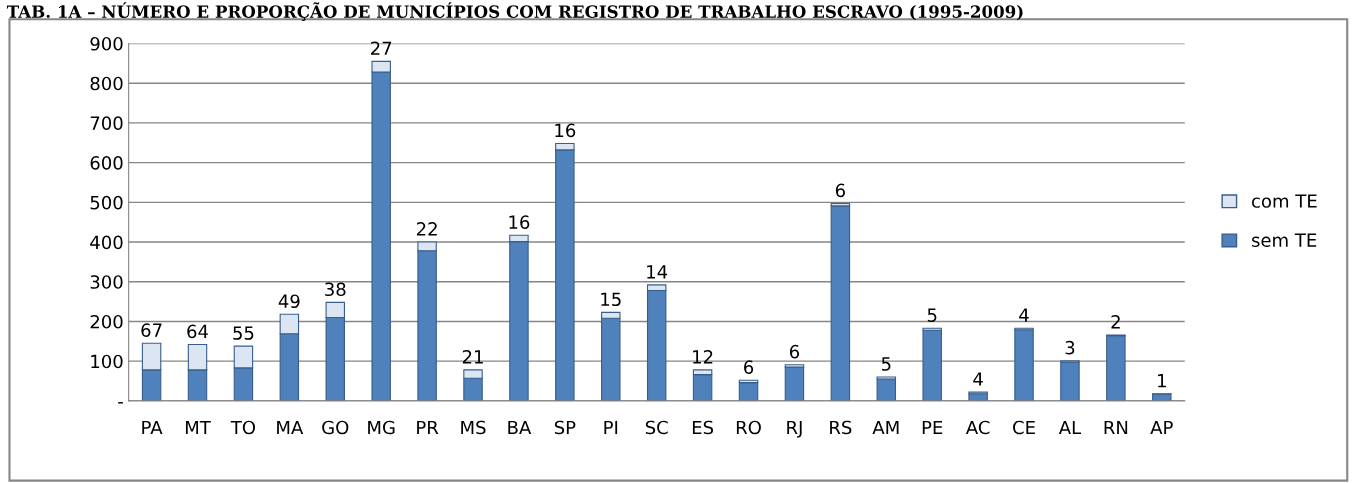  What do you see at coordinates (1116, 427) in the screenshot?
I see `x-tick-label: RN` at bounding box center [1116, 427].